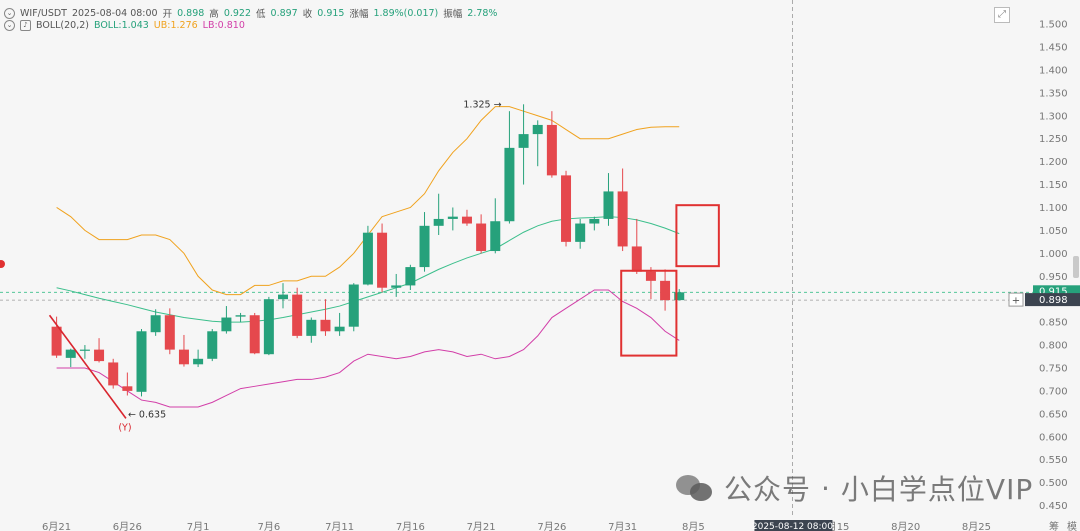 Image resolution: width=1080 pixels, height=531 pixels. Describe the element at coordinates (1053, 460) in the screenshot. I see `y-tick-label: 0.550` at that location.